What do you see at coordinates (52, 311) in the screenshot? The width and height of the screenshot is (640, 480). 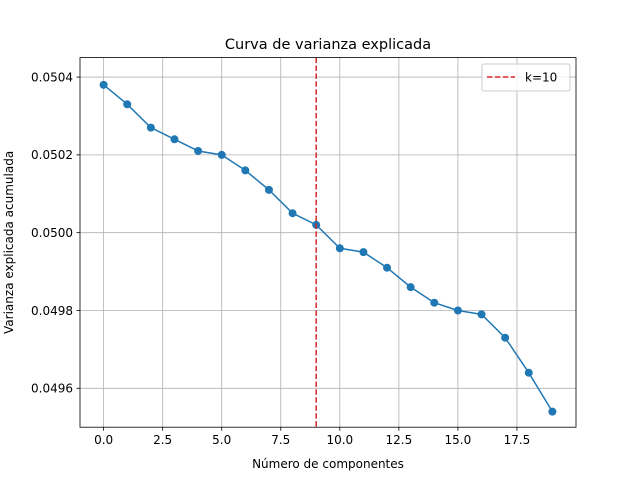 I see `y-tick-label: 0.0498` at bounding box center [52, 311].